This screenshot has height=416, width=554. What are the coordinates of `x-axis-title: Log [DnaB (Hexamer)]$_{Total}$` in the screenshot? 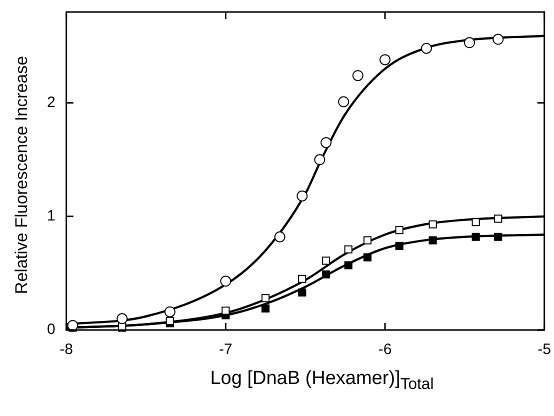 It's located at (322, 381).